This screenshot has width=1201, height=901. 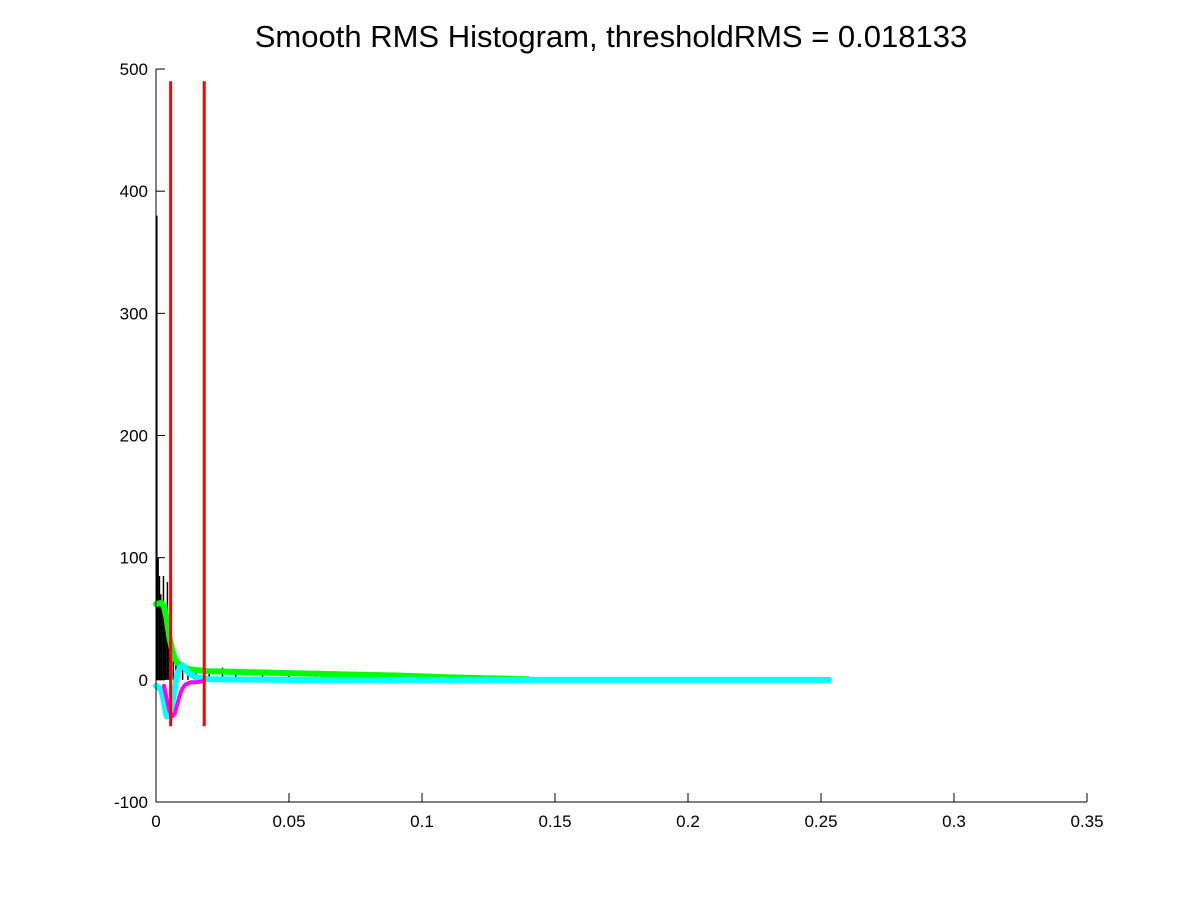 I want to click on x-tick-label: 0, so click(x=155, y=821).